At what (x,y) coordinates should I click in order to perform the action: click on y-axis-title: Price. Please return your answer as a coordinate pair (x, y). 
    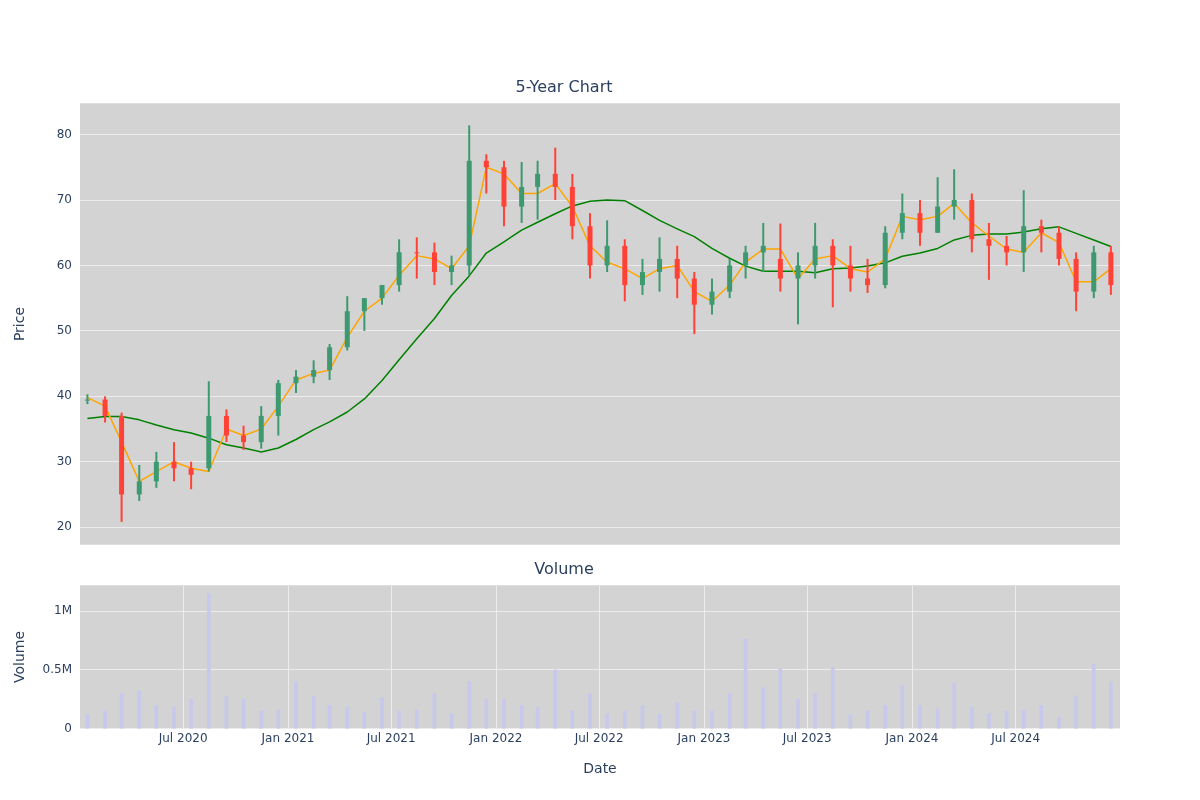
    Looking at the image, I should click on (19, 324).